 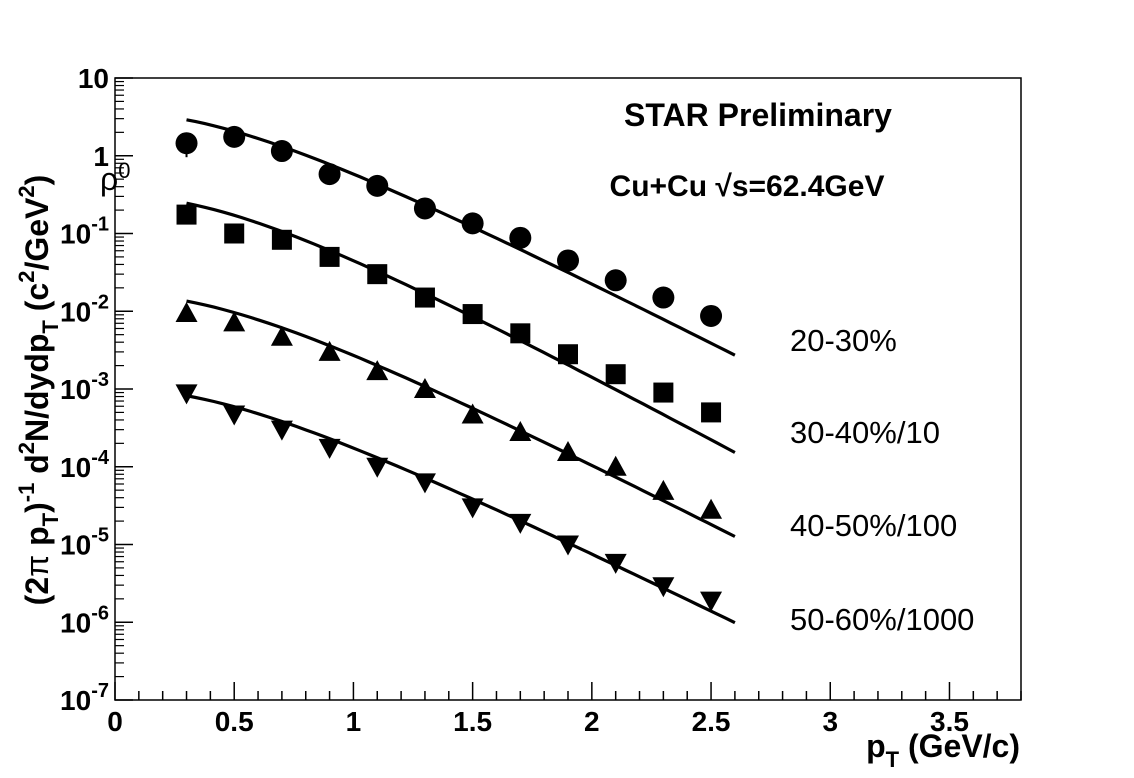 What do you see at coordinates (882, 480) in the screenshot?
I see `legend: 20-30% 30-40%/10 40-50%/100 50-60%/1000` at bounding box center [882, 480].